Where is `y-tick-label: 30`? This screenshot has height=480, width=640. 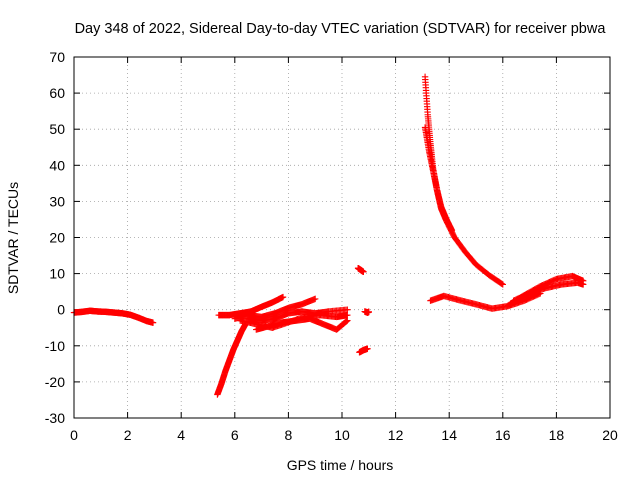 y-tick-label: 30 is located at coordinates (57, 201).